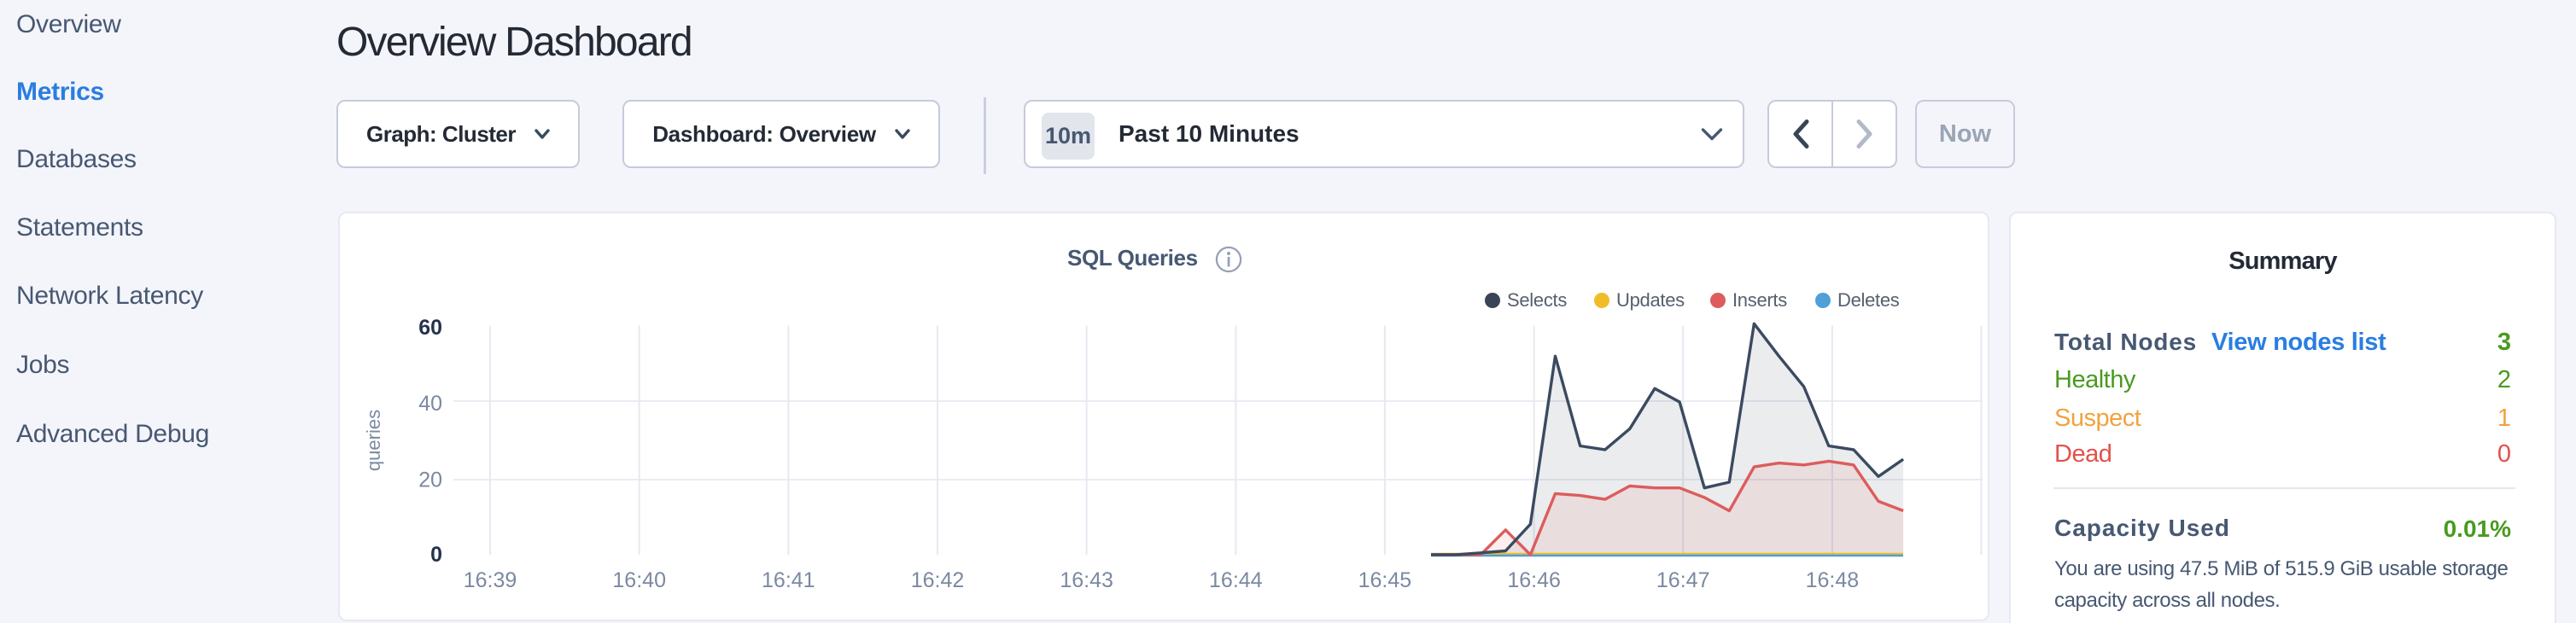 The width and height of the screenshot is (2576, 623). I want to click on svg-text: 16:48, so click(1833, 580).